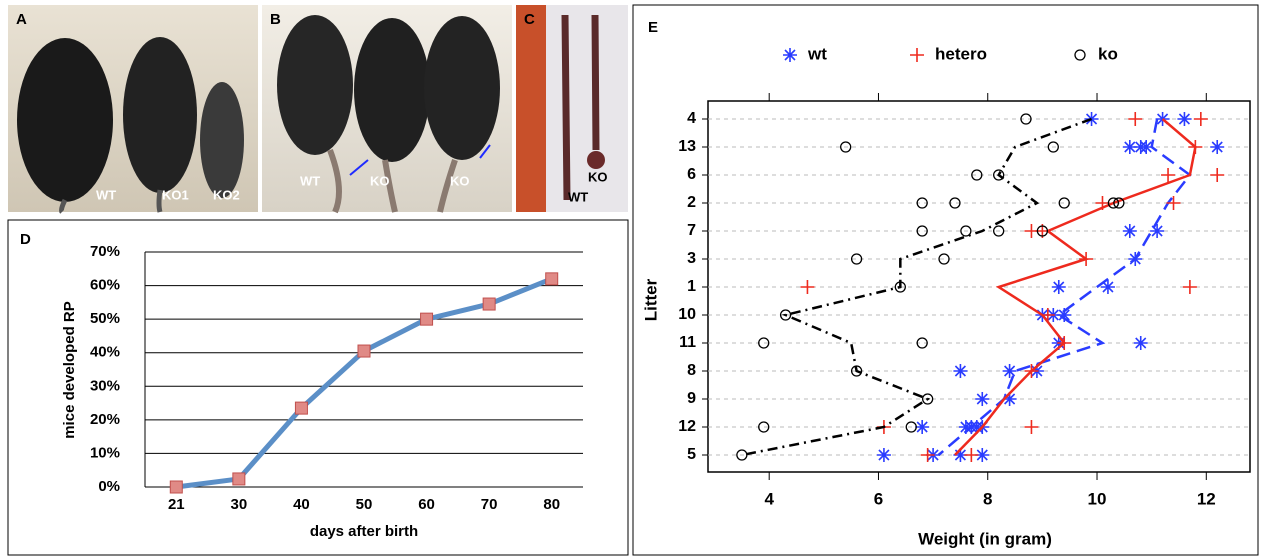 Image resolution: width=1262 pixels, height=559 pixels. Describe the element at coordinates (460, 180) in the screenshot. I see `photo-caption: KO` at that location.